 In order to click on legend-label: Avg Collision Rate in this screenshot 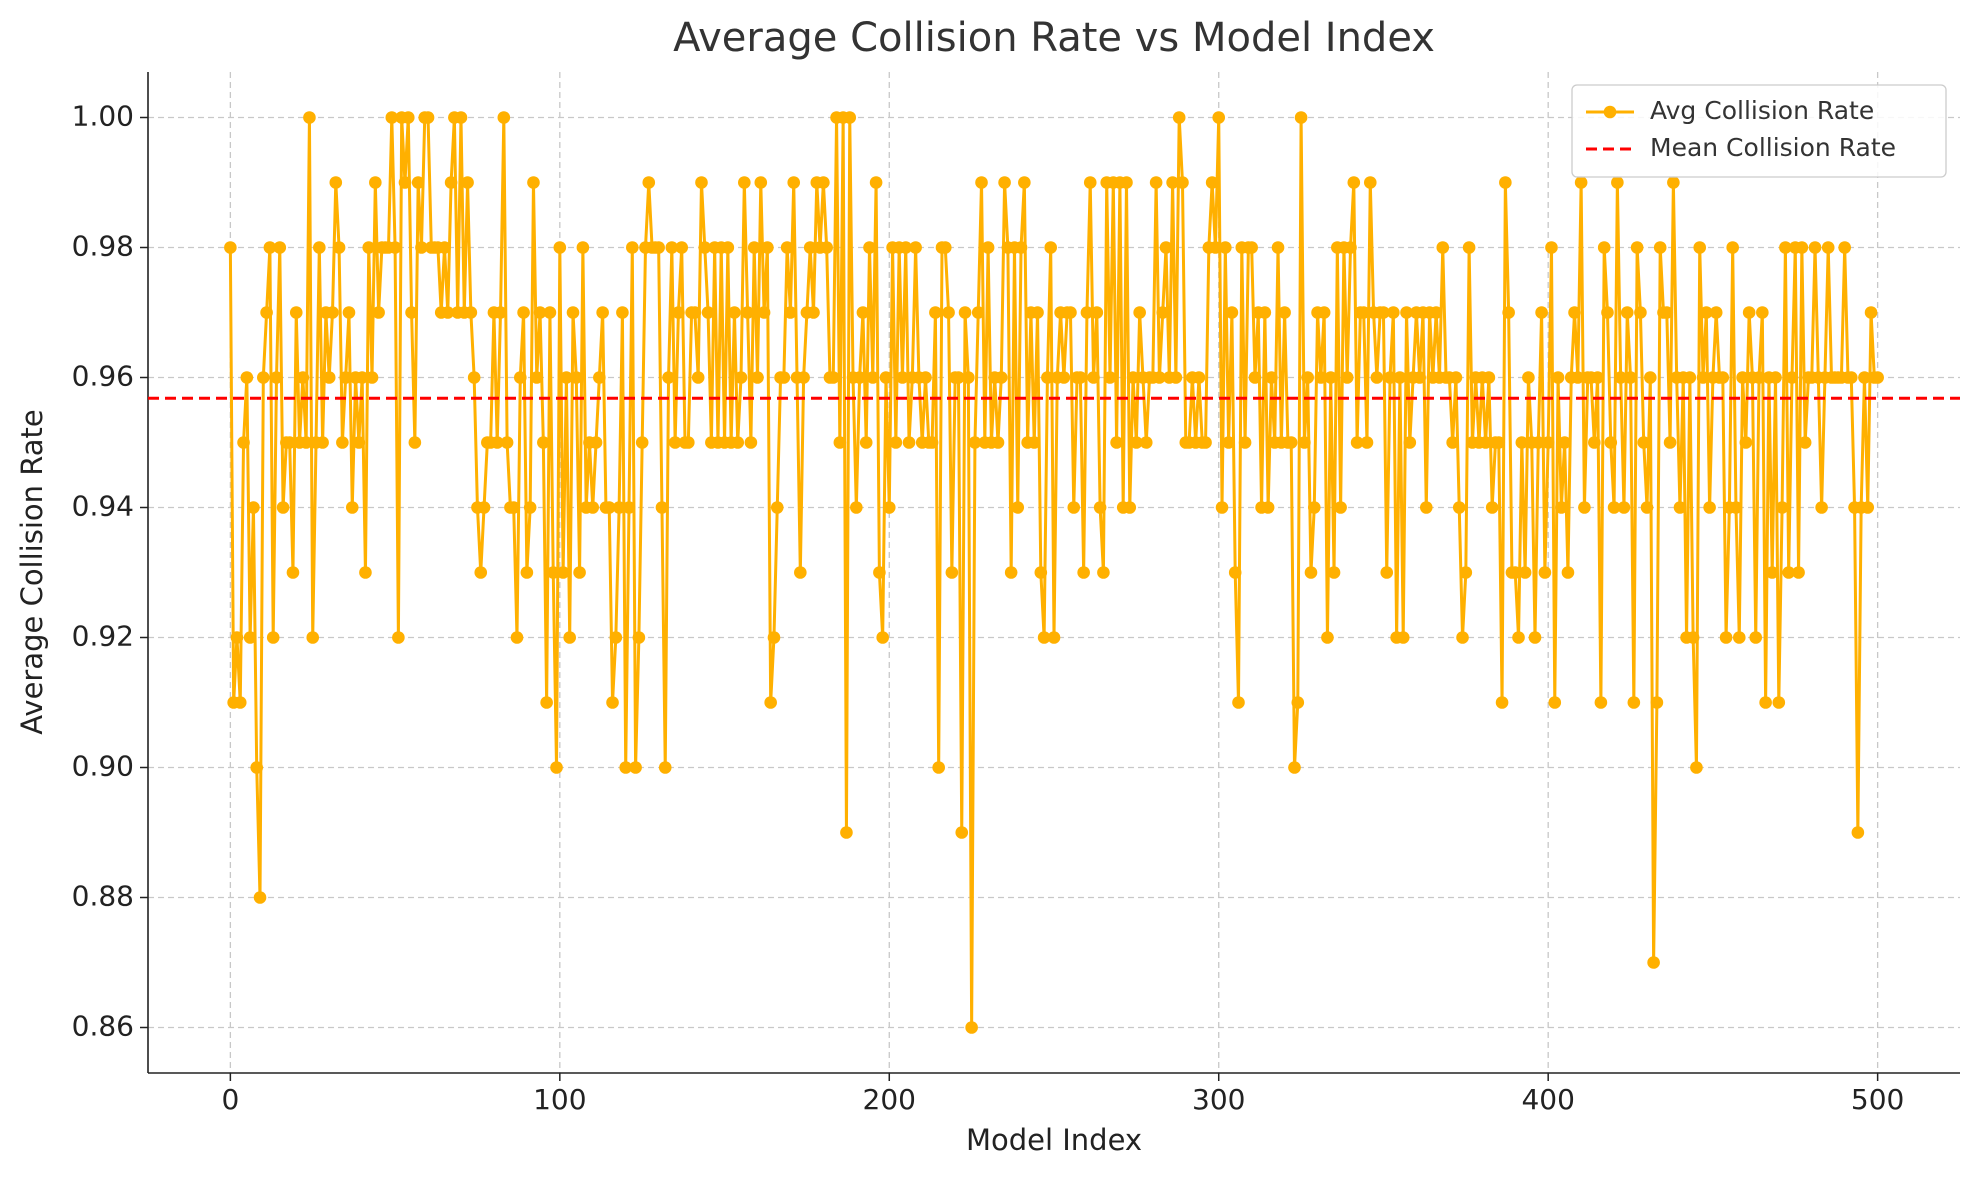, I will do `click(1762, 110)`.